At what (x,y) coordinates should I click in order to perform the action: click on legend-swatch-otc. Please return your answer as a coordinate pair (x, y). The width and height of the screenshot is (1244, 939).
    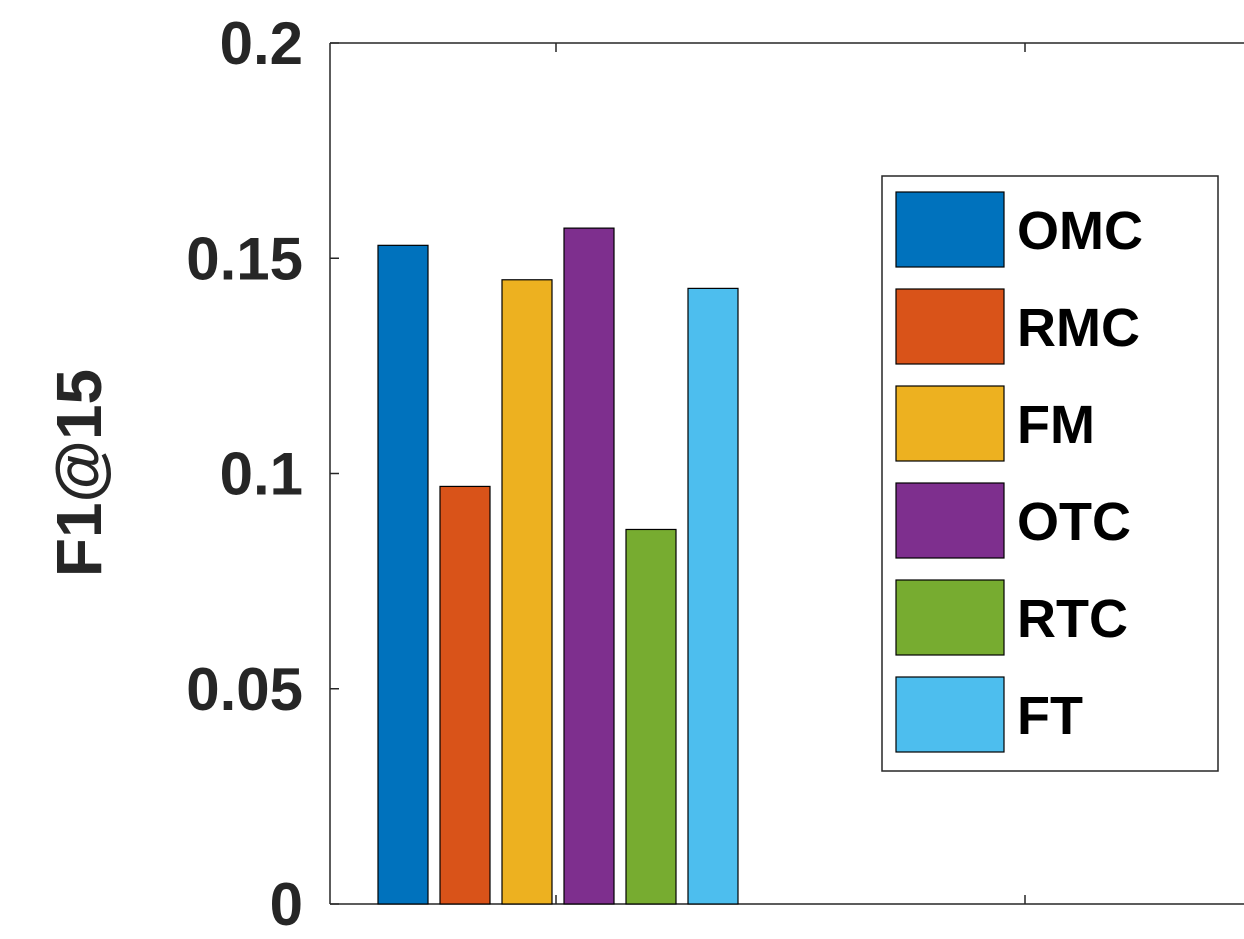
    Looking at the image, I should click on (950, 520).